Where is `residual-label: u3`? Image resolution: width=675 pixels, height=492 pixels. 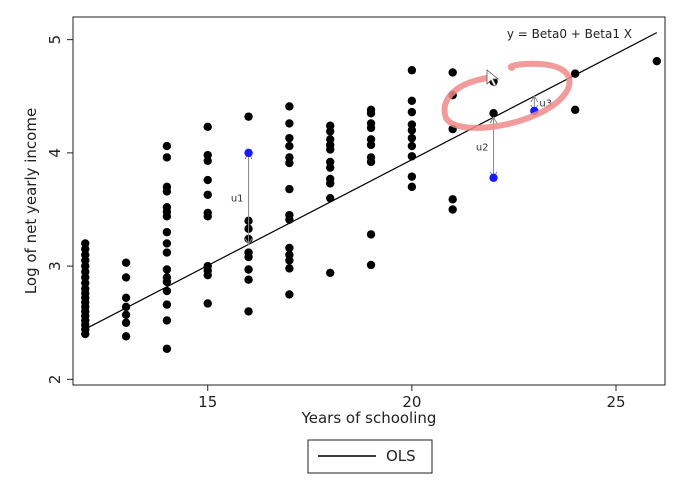 residual-label: u3 is located at coordinates (545, 104).